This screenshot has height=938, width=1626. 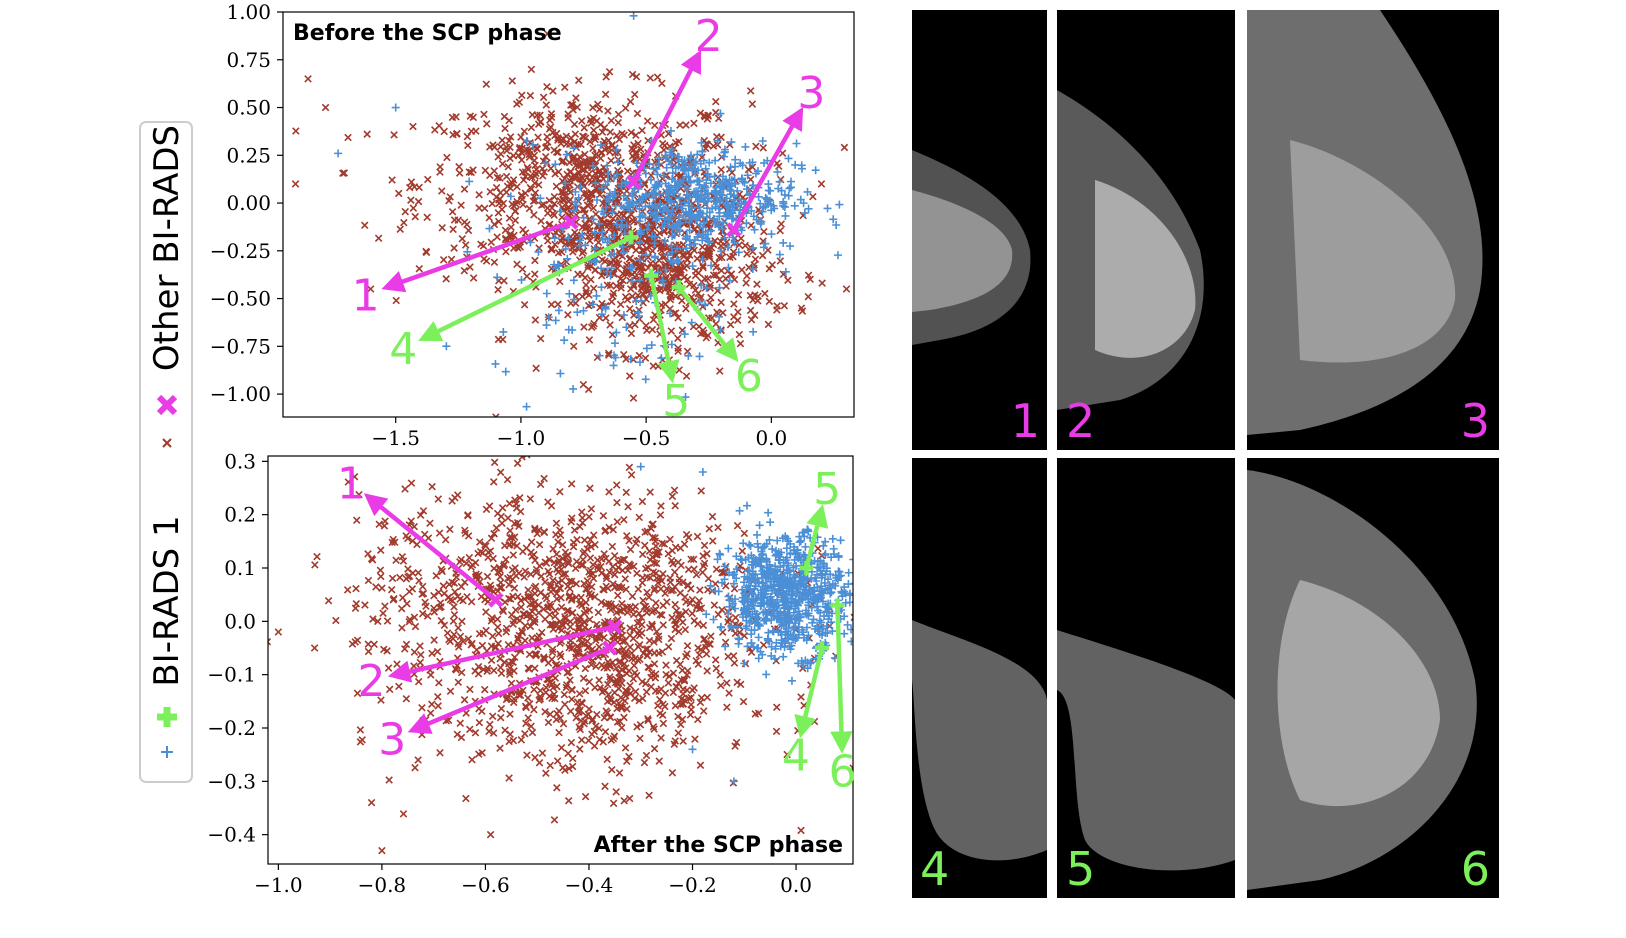 I want to click on y-tick-label: −0.25, so click(x=240, y=251).